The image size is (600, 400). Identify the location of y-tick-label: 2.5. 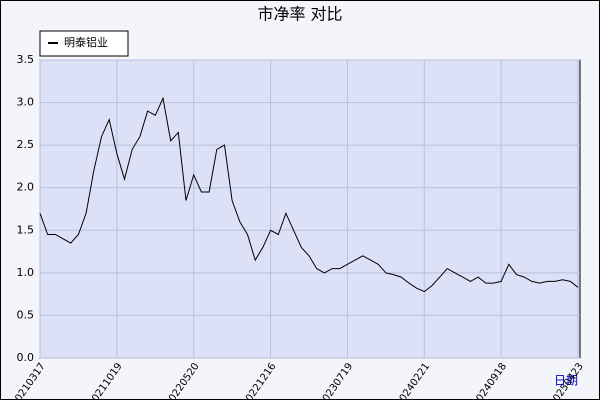
(26, 144).